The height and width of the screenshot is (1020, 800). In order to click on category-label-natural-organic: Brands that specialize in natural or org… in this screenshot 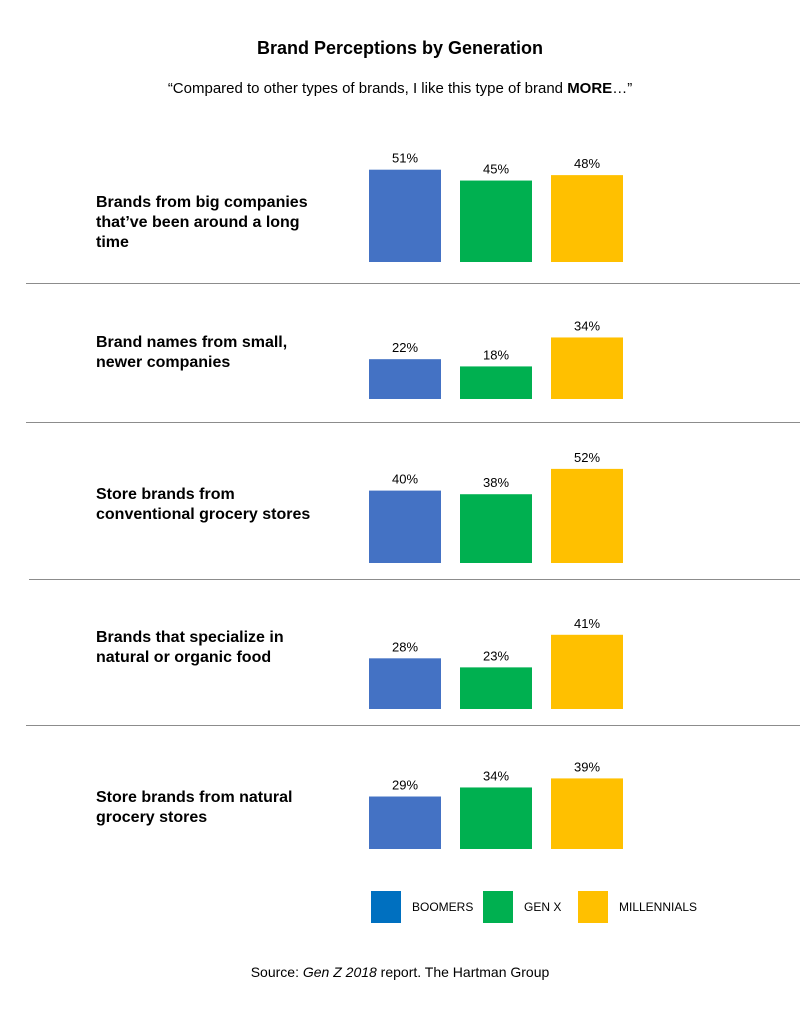, I will do `click(190, 647)`.